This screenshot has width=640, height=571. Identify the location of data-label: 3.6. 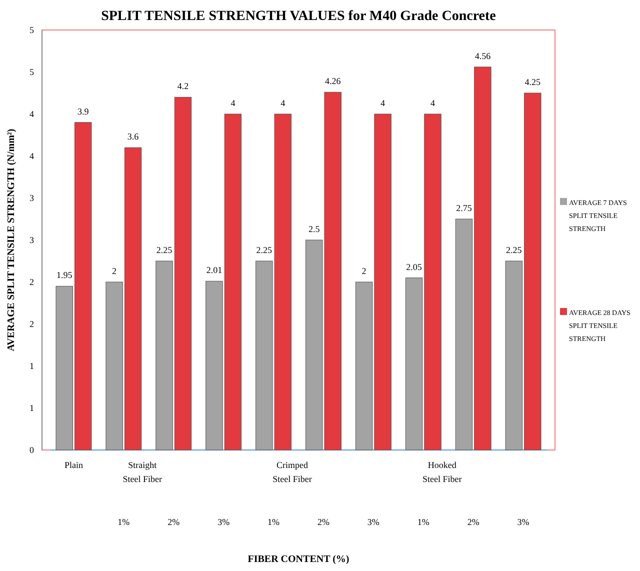
(133, 137).